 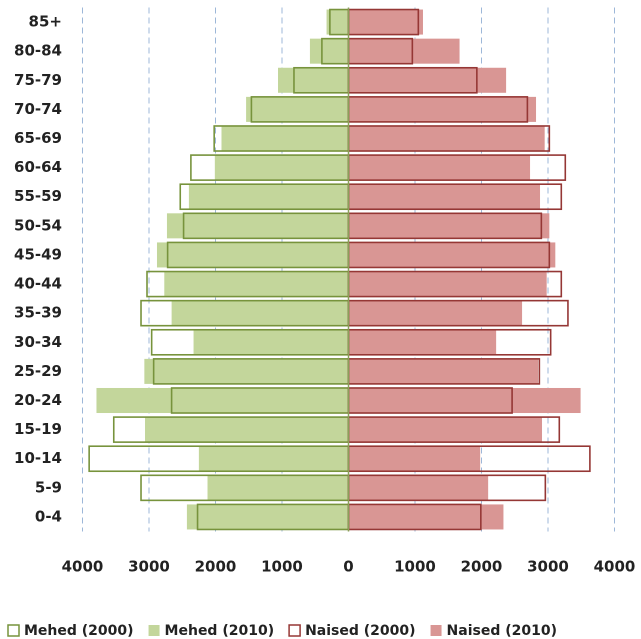 I want to click on legend-label: Mehed (2000), so click(x=79, y=631).